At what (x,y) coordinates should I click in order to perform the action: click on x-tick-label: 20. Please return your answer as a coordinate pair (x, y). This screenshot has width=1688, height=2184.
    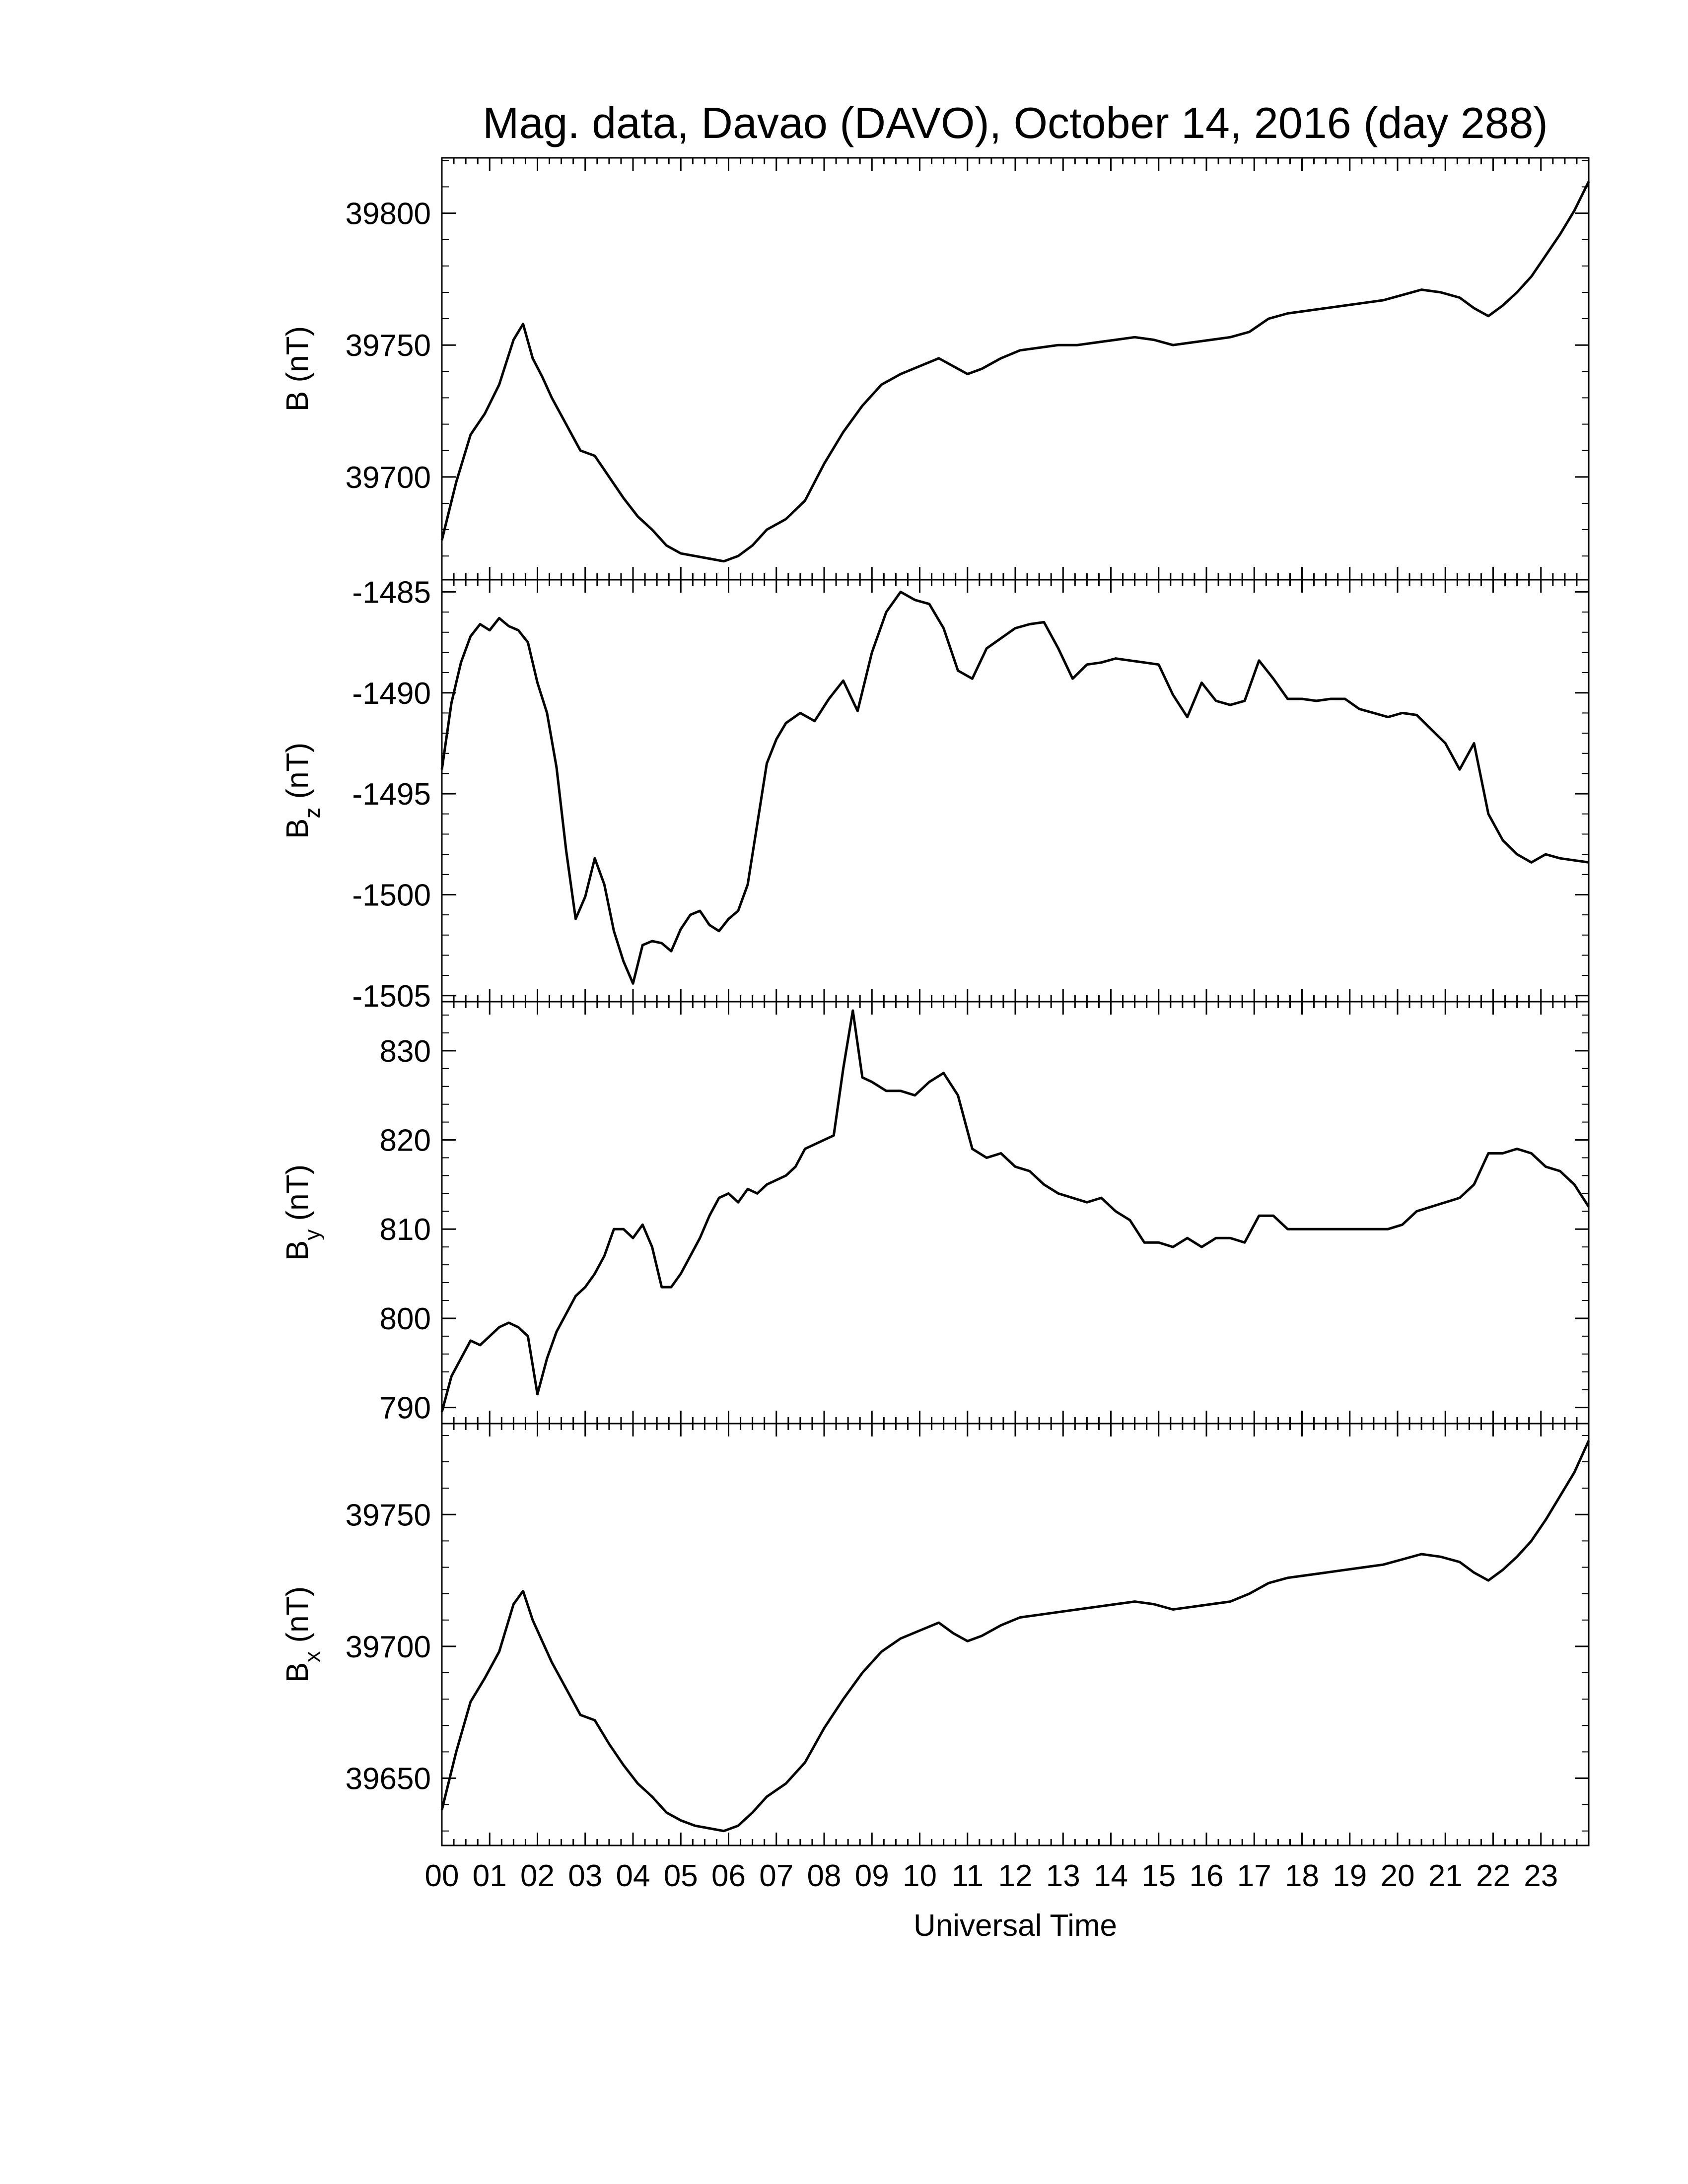
    Looking at the image, I should click on (1398, 1876).